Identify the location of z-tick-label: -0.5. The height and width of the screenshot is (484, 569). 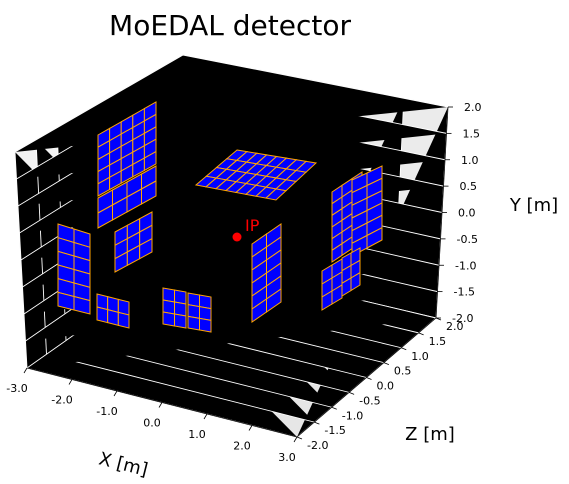
(369, 400).